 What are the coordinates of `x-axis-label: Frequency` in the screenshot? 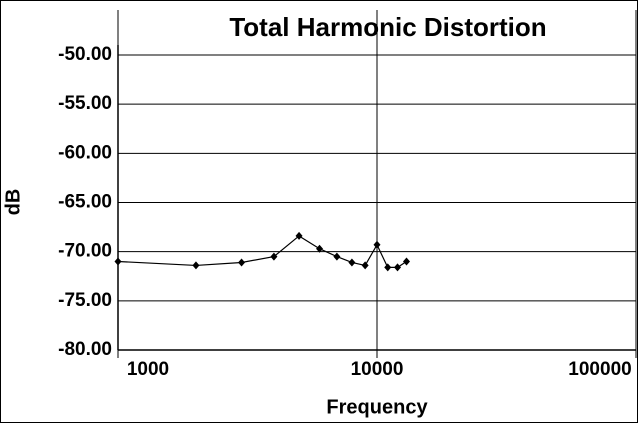 It's located at (377, 407).